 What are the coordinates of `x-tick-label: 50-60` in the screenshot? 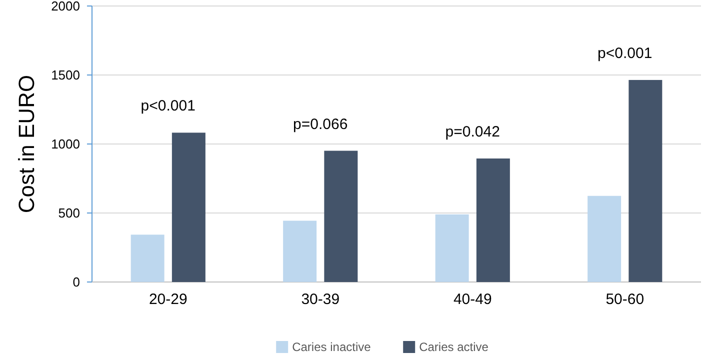 It's located at (625, 299).